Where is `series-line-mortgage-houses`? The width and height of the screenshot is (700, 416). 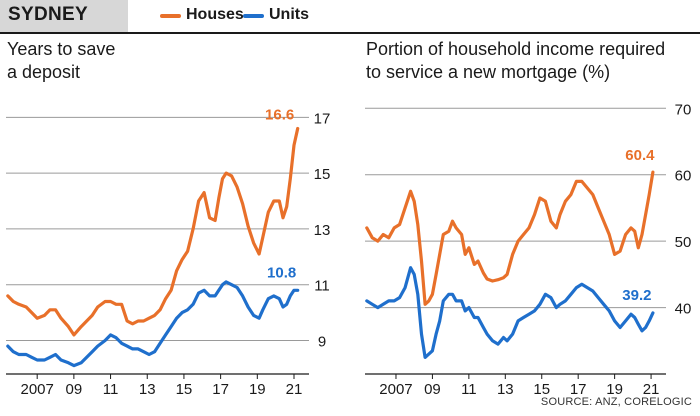
series-line-mortgage-houses is located at coordinates (510, 238).